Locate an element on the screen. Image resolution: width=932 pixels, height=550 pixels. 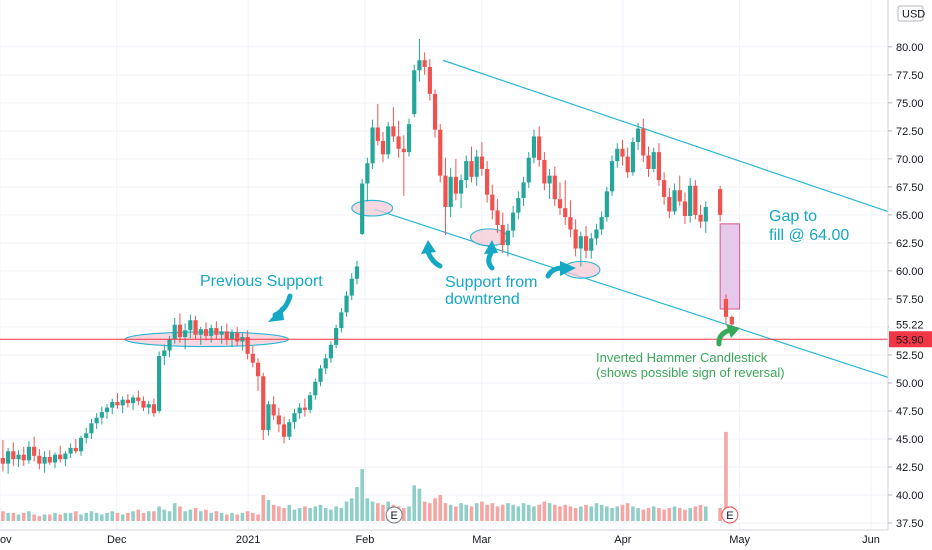
annotation-gap-line1: Gap to is located at coordinates (793, 216).